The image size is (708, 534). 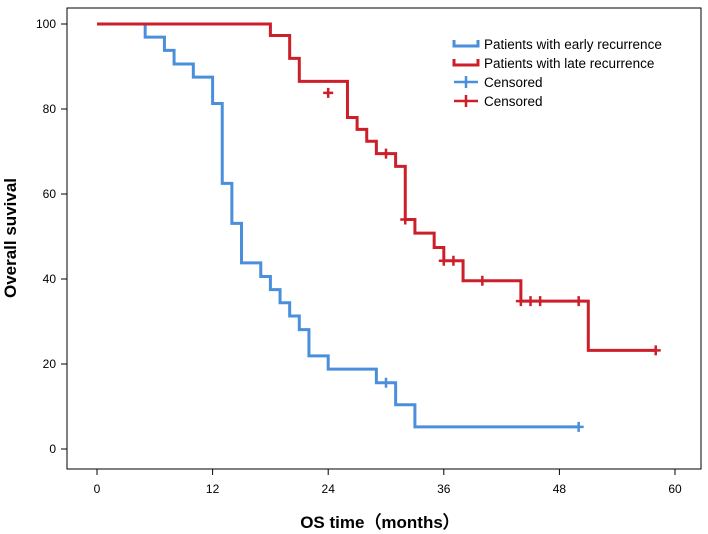 What do you see at coordinates (50, 194) in the screenshot?
I see `y-tick-label: 60` at bounding box center [50, 194].